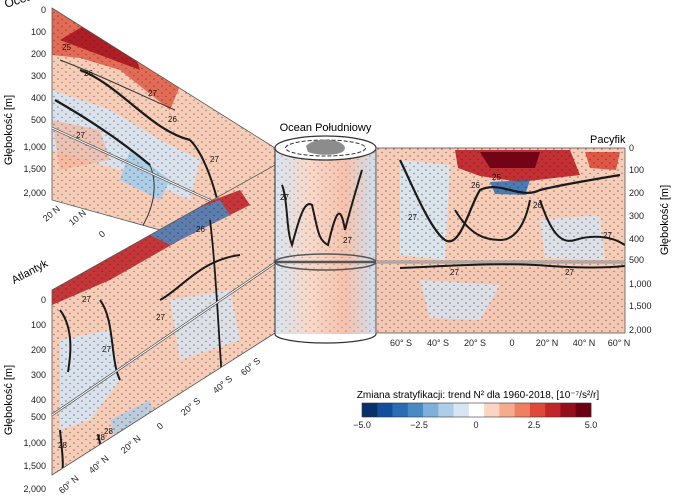 The image size is (680, 496). Describe the element at coordinates (99, 464) in the screenshot. I see `atl-xtick-1: 40° N` at that location.